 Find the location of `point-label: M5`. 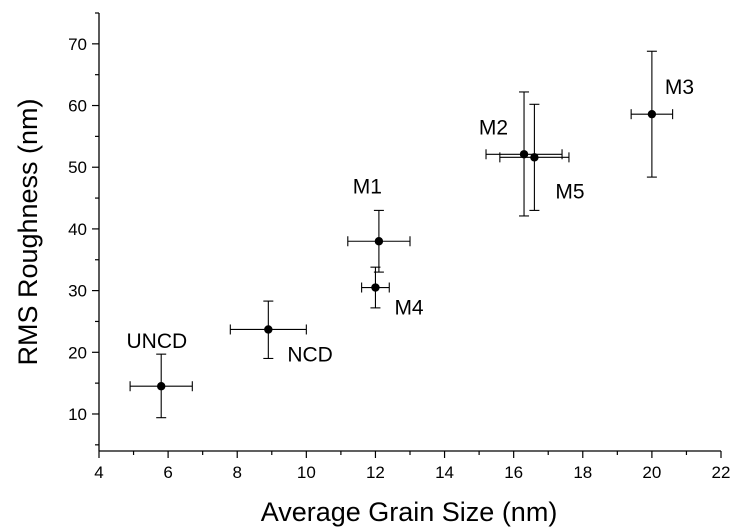

point-label: M5 is located at coordinates (569, 191).